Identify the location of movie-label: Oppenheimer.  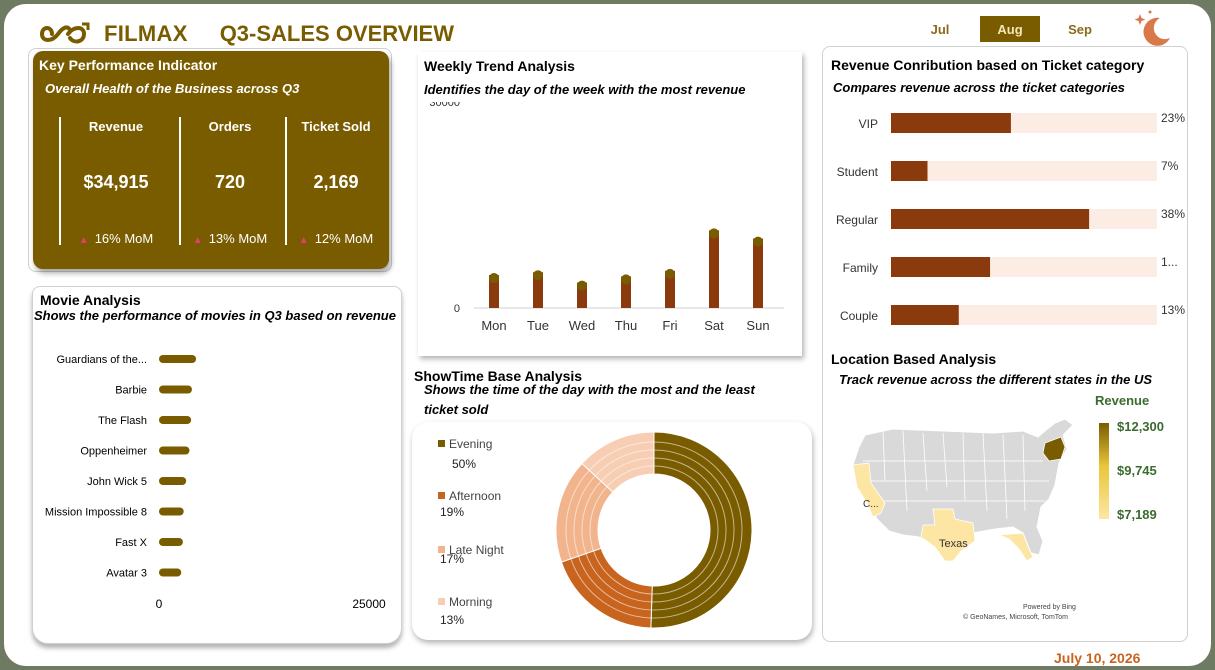
(113, 452).